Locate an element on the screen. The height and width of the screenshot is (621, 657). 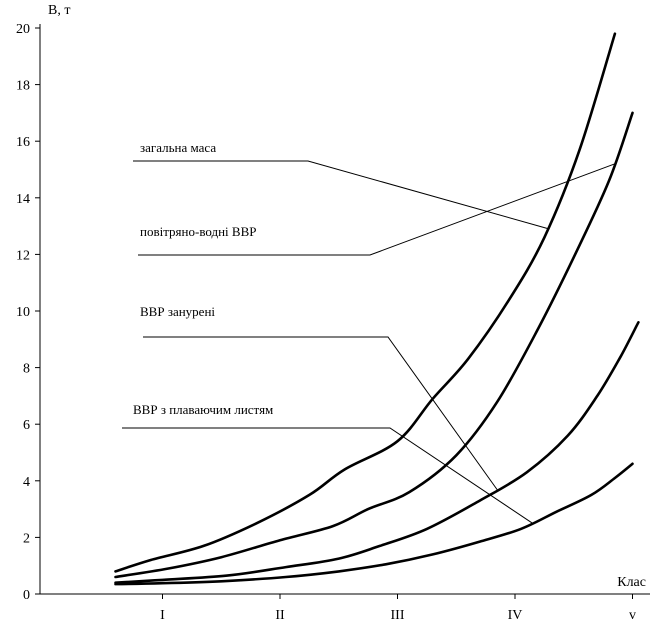
series-annotation-label: ВВР з плаваючим листям is located at coordinates (203, 409).